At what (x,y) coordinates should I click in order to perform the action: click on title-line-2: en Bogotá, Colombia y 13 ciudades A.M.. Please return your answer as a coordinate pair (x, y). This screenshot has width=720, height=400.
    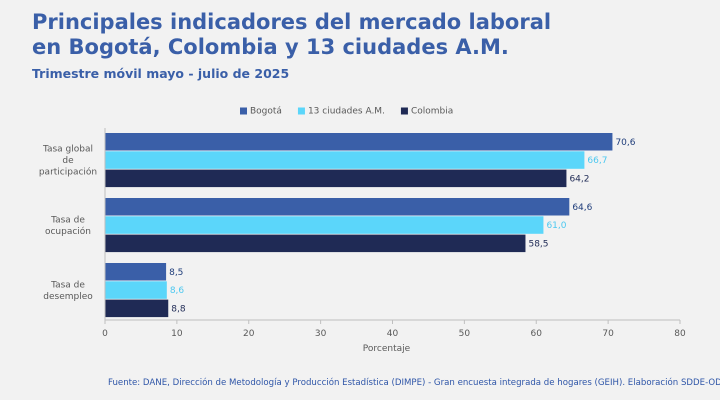
    Looking at the image, I should click on (270, 47).